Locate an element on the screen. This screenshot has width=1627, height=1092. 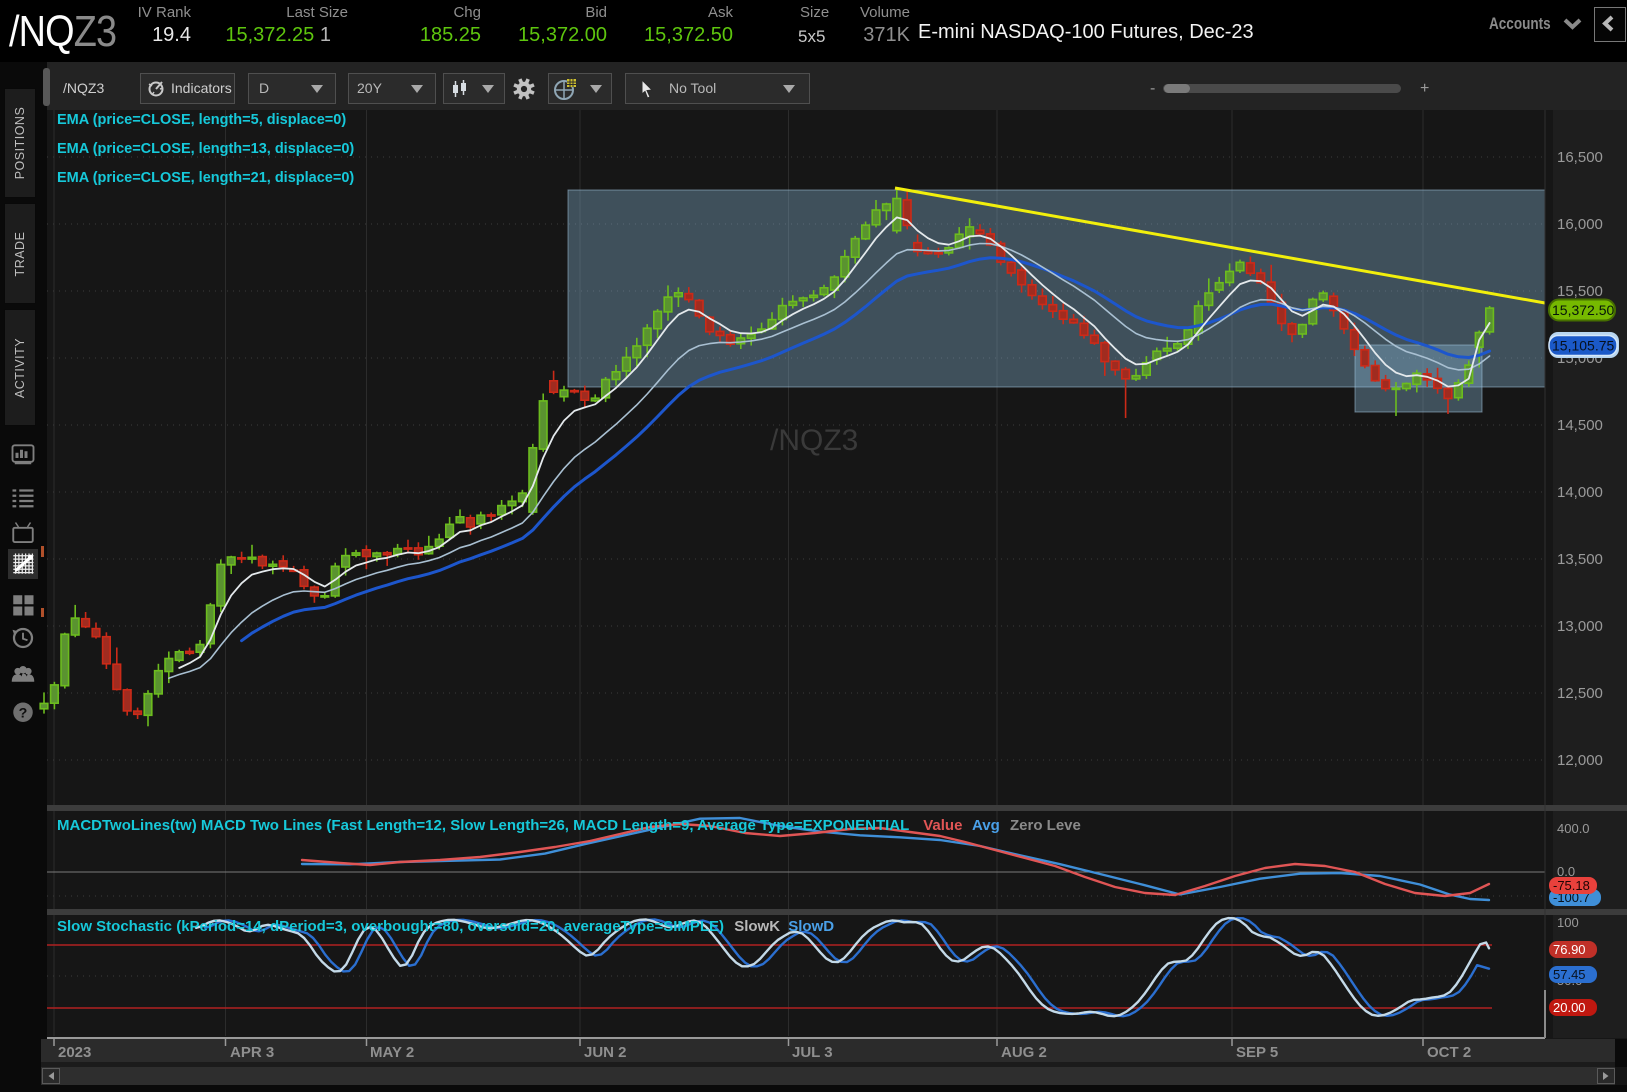
svg-text: OCT 2 is located at coordinates (1449, 1052).